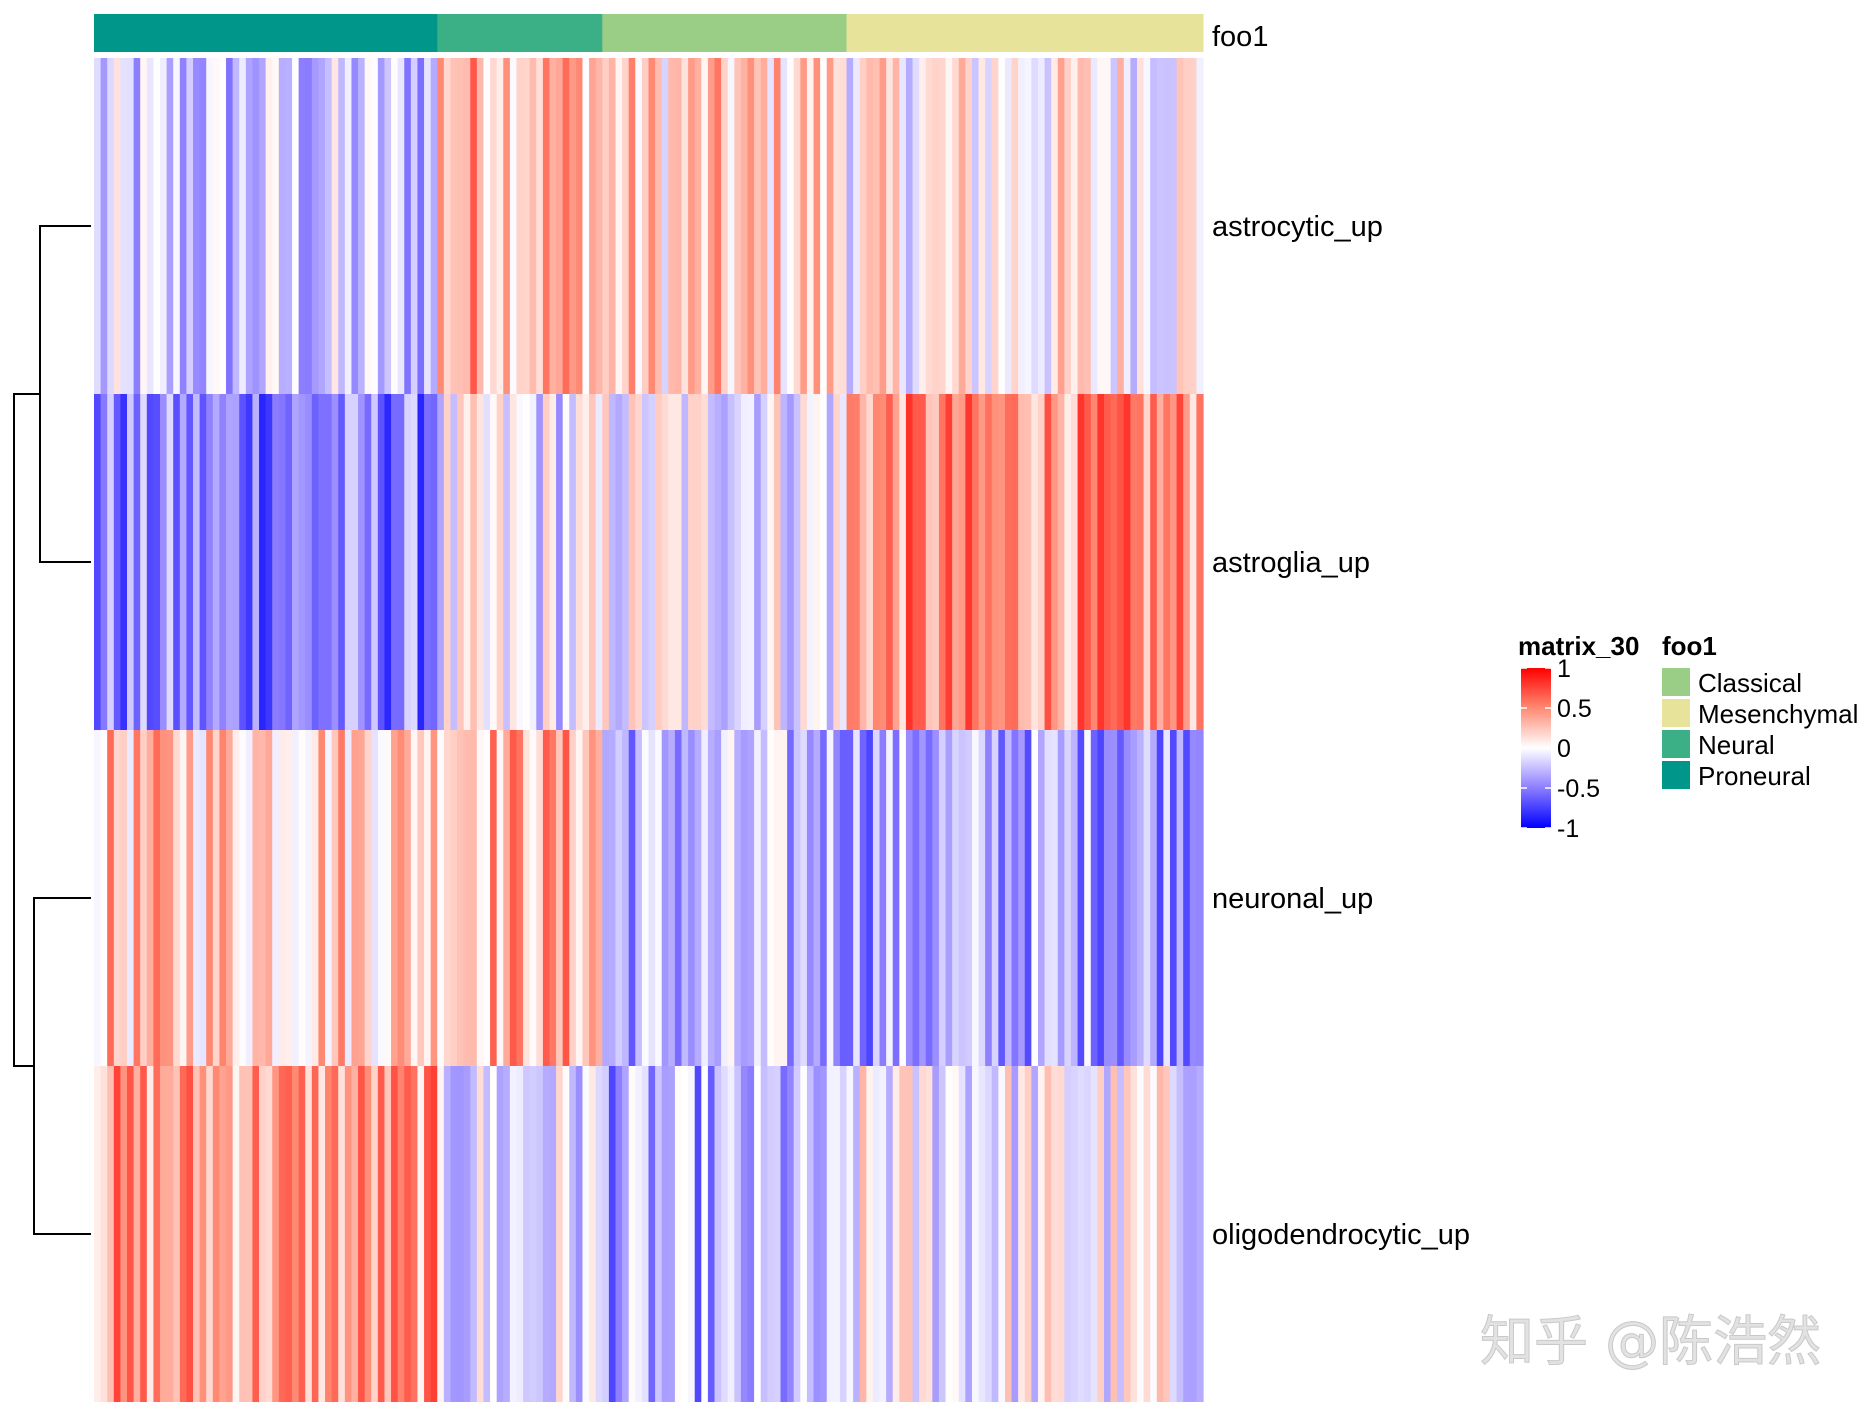  Describe the element at coordinates (1578, 646) in the screenshot. I see `color-legend-title: matrix_30` at that location.